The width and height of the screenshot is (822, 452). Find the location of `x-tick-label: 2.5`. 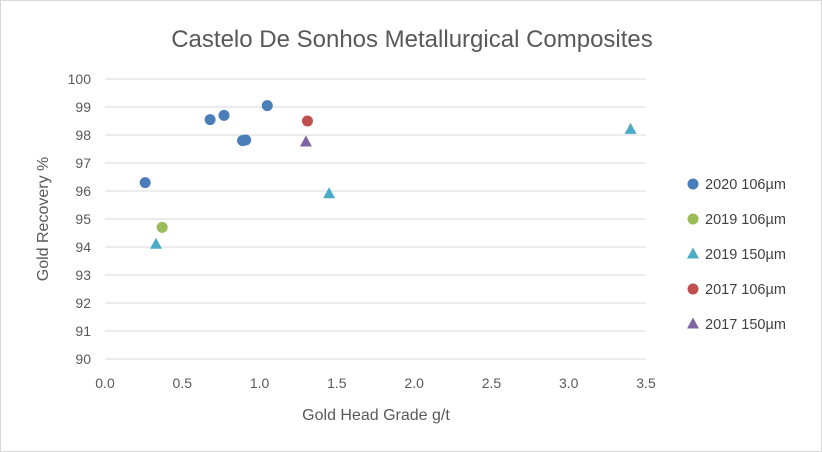

x-tick-label: 2.5 is located at coordinates (492, 383).